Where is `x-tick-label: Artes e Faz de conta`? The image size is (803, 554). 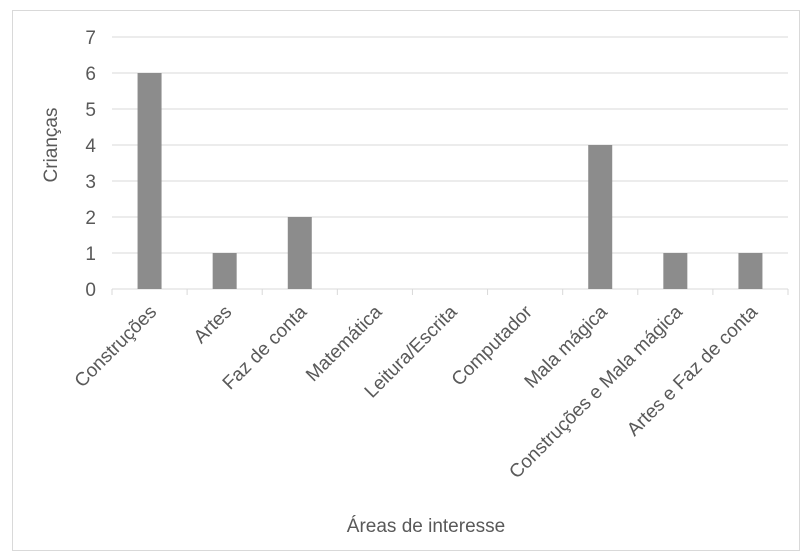 x-tick-label: Artes e Faz de conta is located at coordinates (692, 370).